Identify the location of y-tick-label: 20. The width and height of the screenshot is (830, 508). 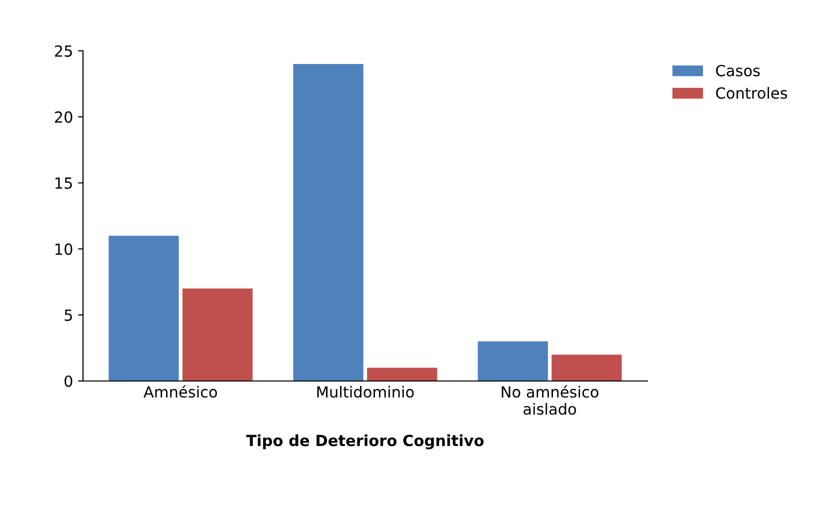
(63, 117).